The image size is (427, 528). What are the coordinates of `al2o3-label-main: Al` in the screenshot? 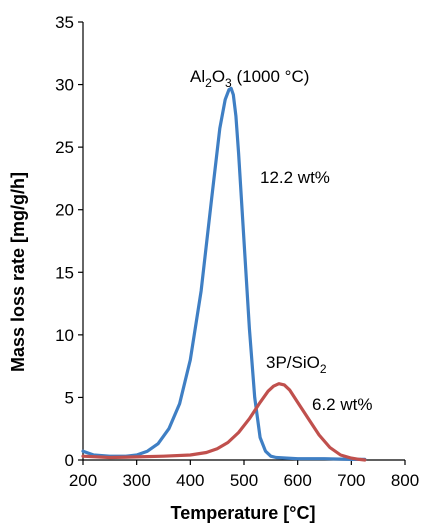 It's located at (197, 76).